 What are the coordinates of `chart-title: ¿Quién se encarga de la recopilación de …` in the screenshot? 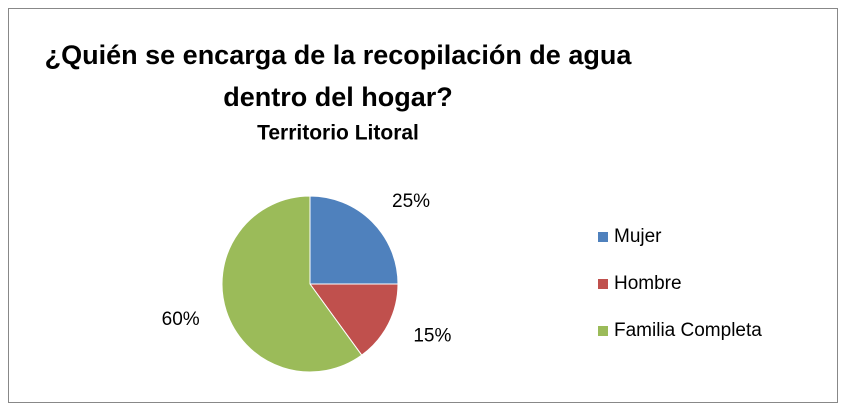 It's located at (339, 55).